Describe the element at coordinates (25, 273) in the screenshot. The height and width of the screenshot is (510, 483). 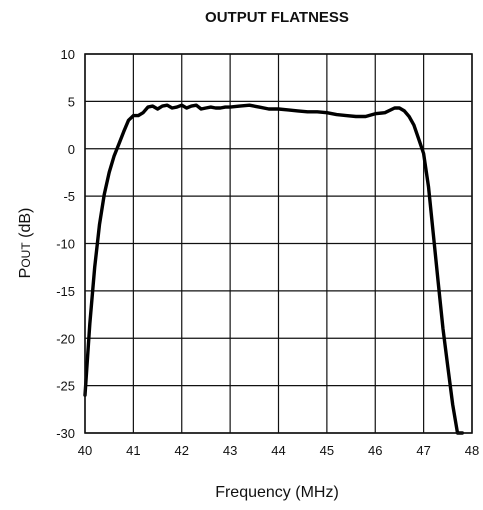
I see `y-axis-label-main: P` at that location.